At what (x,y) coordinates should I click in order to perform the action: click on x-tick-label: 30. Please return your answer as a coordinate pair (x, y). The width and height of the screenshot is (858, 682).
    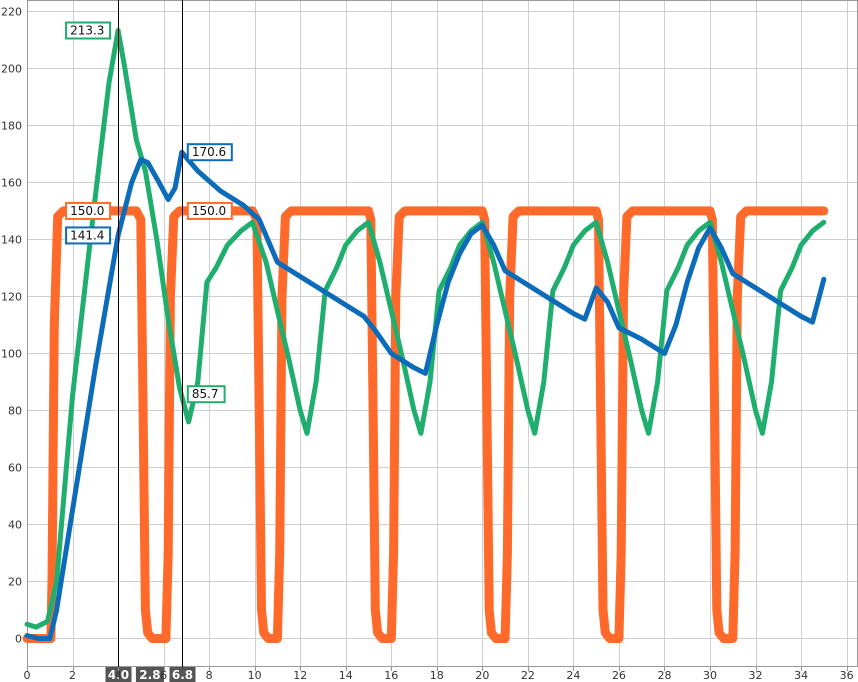
    Looking at the image, I should click on (710, 675).